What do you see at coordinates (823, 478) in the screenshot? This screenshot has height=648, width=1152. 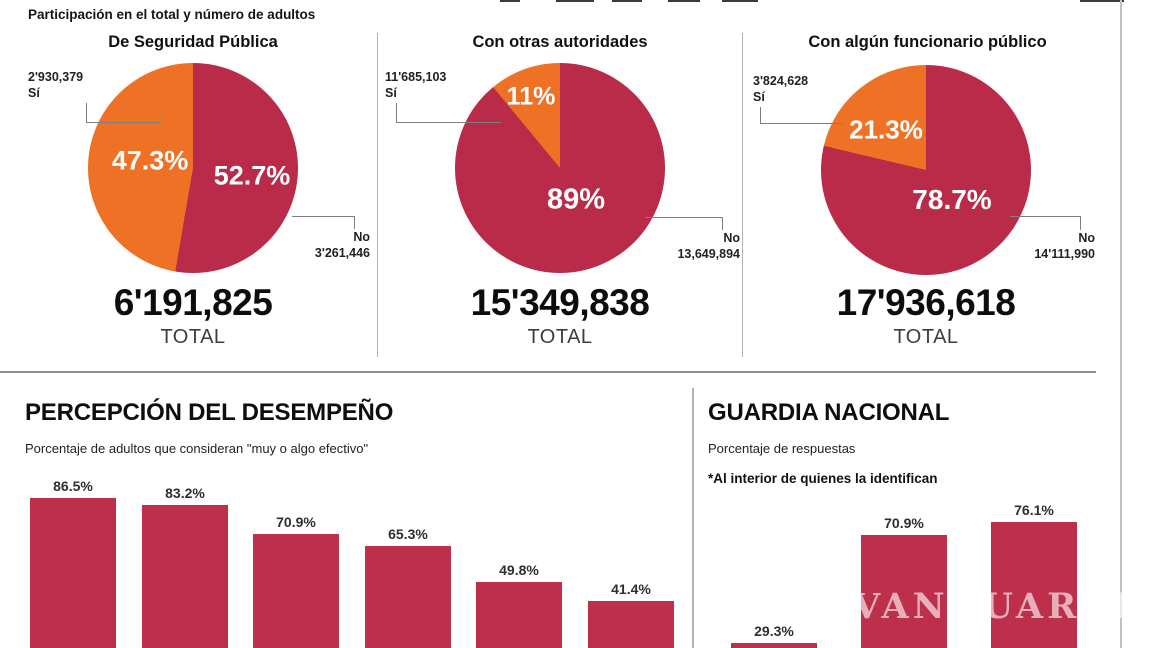 I see `section-note-guardia: *Al interior de quienes la identifican` at bounding box center [823, 478].